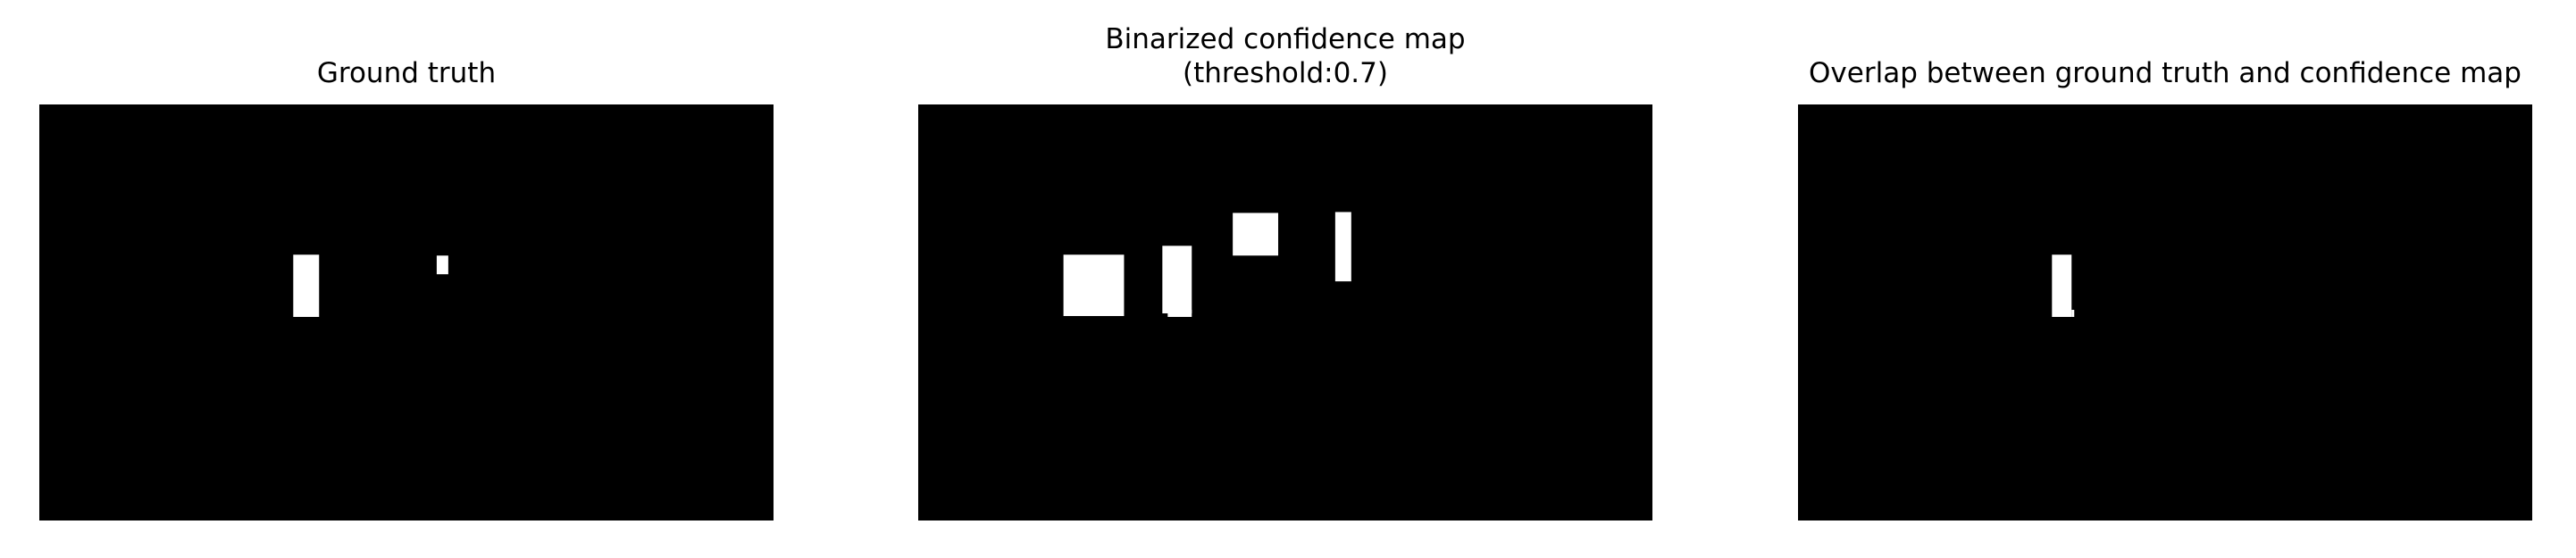 The height and width of the screenshot is (558, 2576). I want to click on overlap-canvas, so click(2063, 285).